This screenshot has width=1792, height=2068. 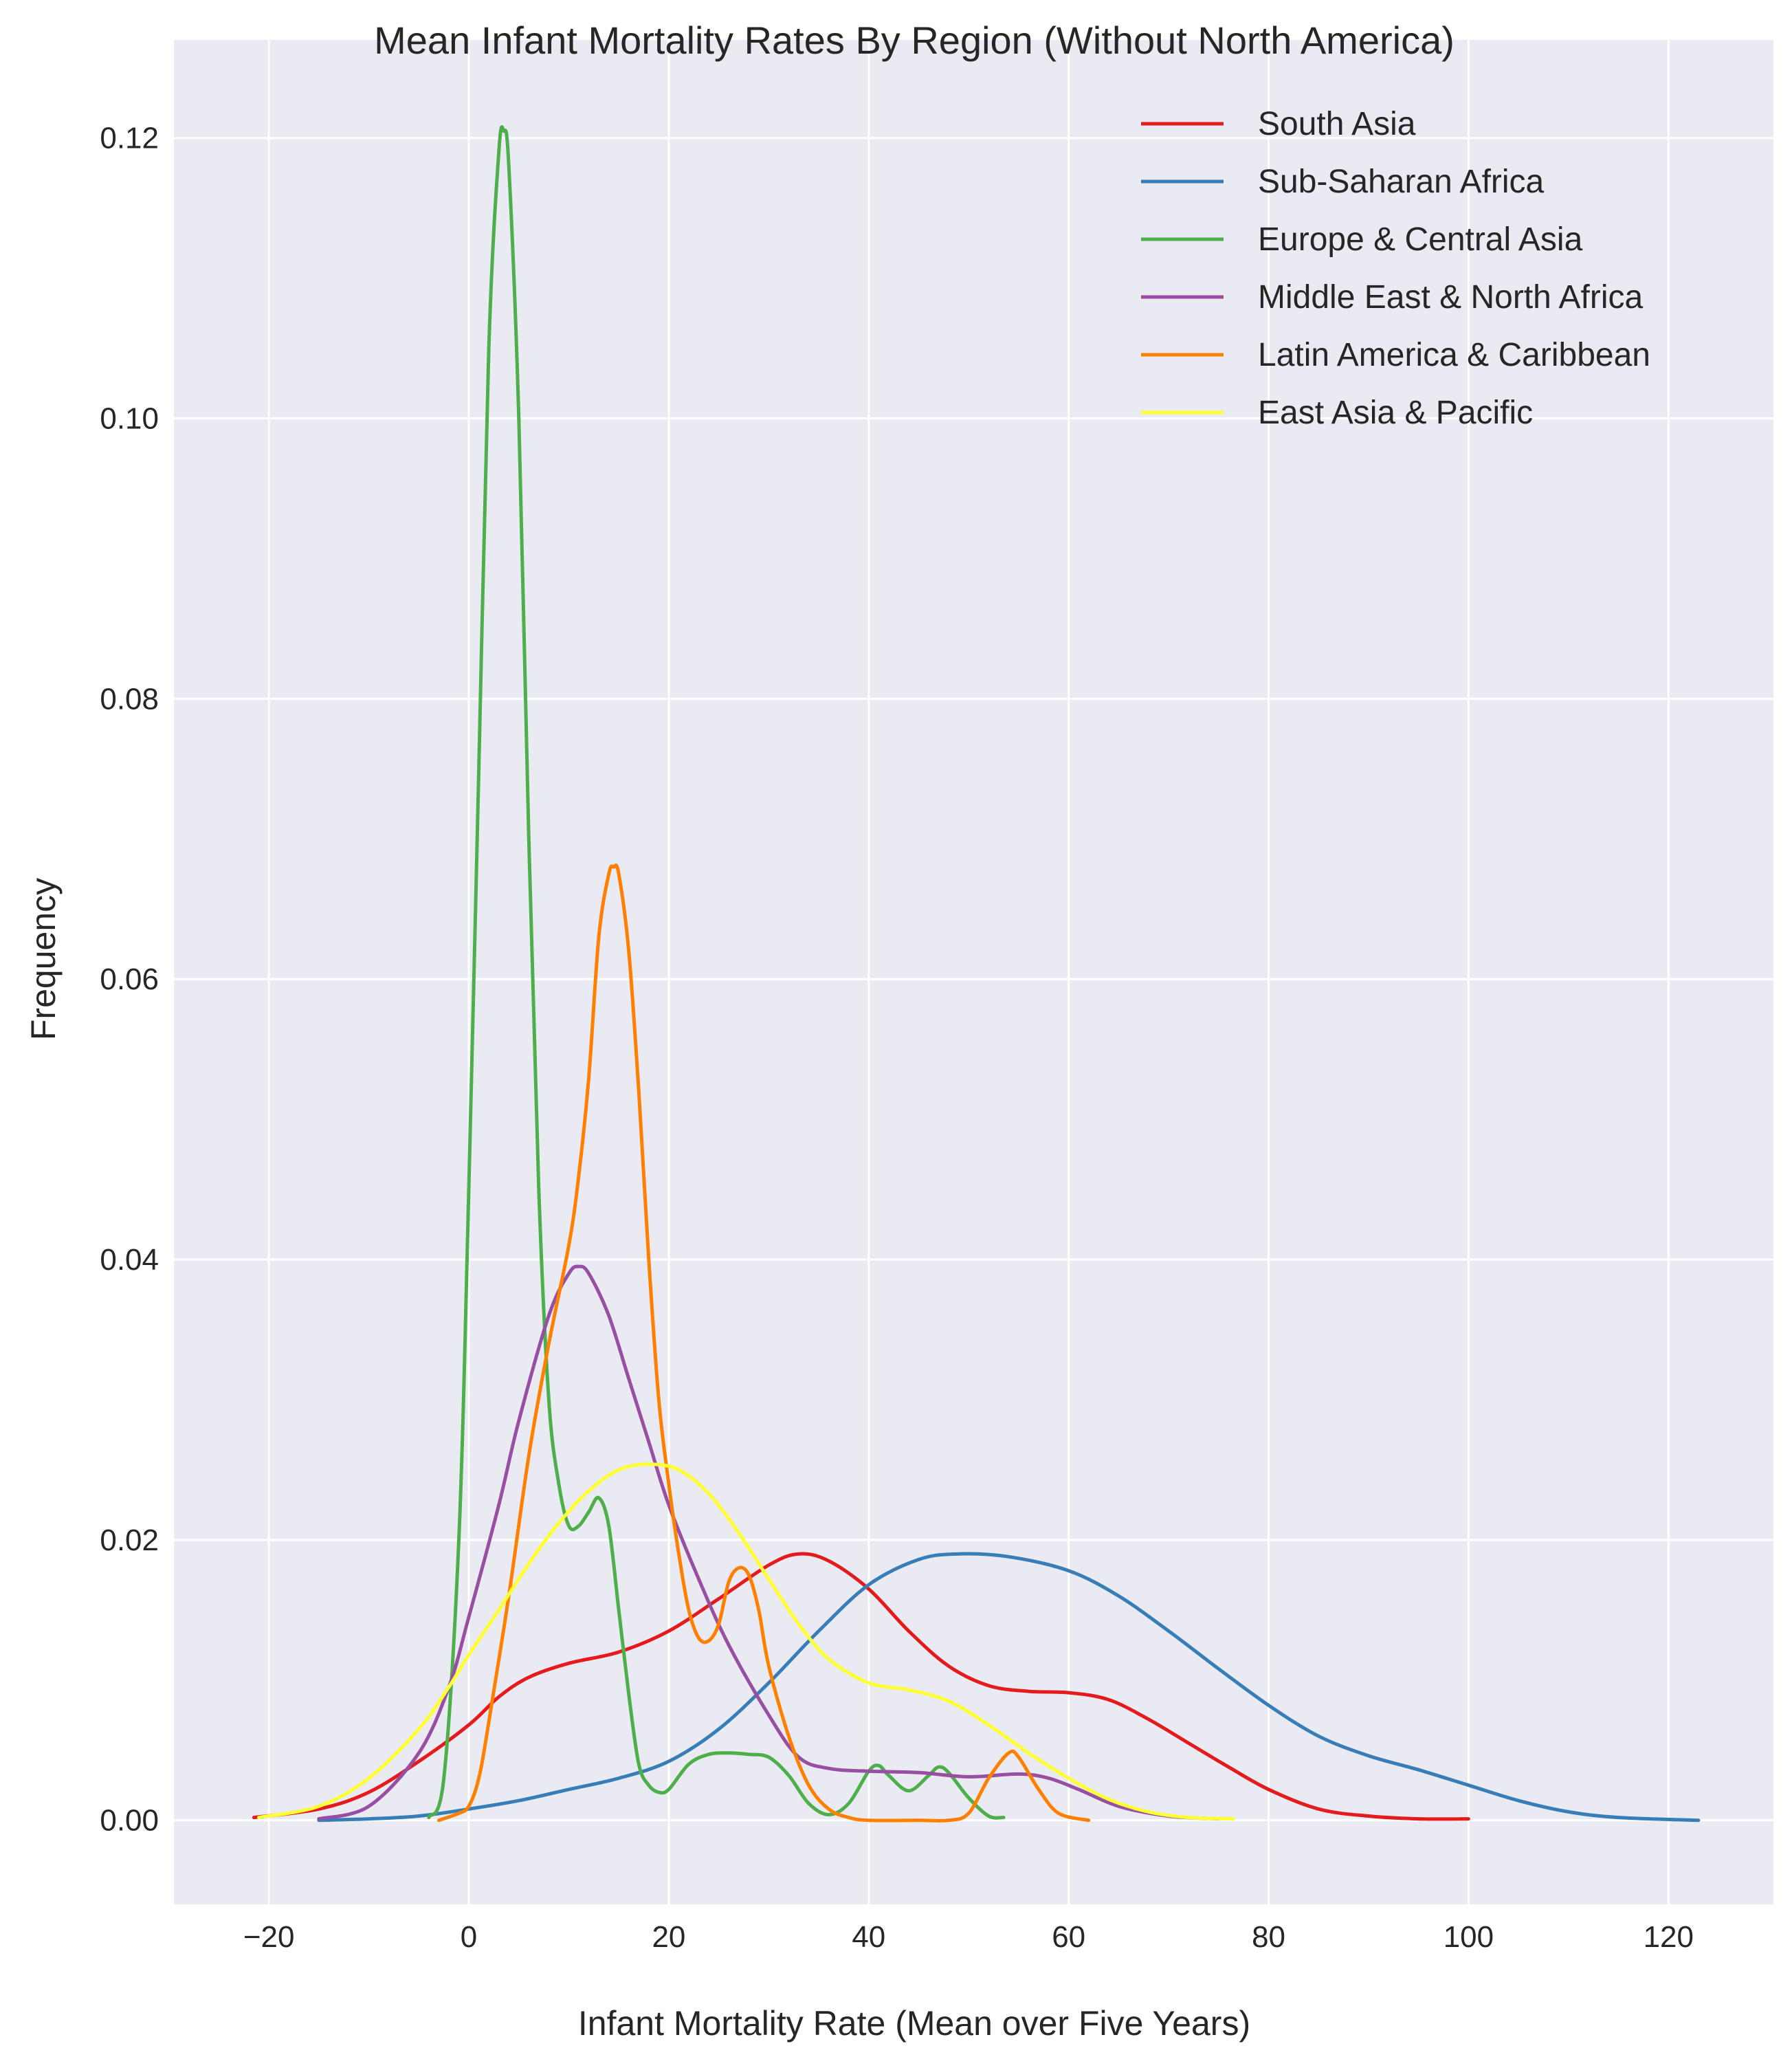 I want to click on y-axis-label: Frequency, so click(x=43, y=959).